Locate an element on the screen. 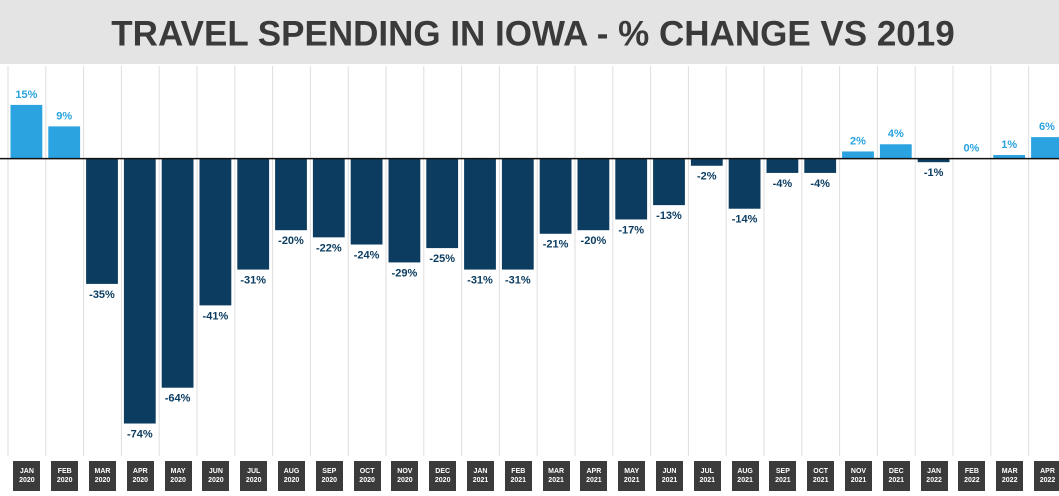  x-tick-label: DEC 2021 is located at coordinates (896, 476).